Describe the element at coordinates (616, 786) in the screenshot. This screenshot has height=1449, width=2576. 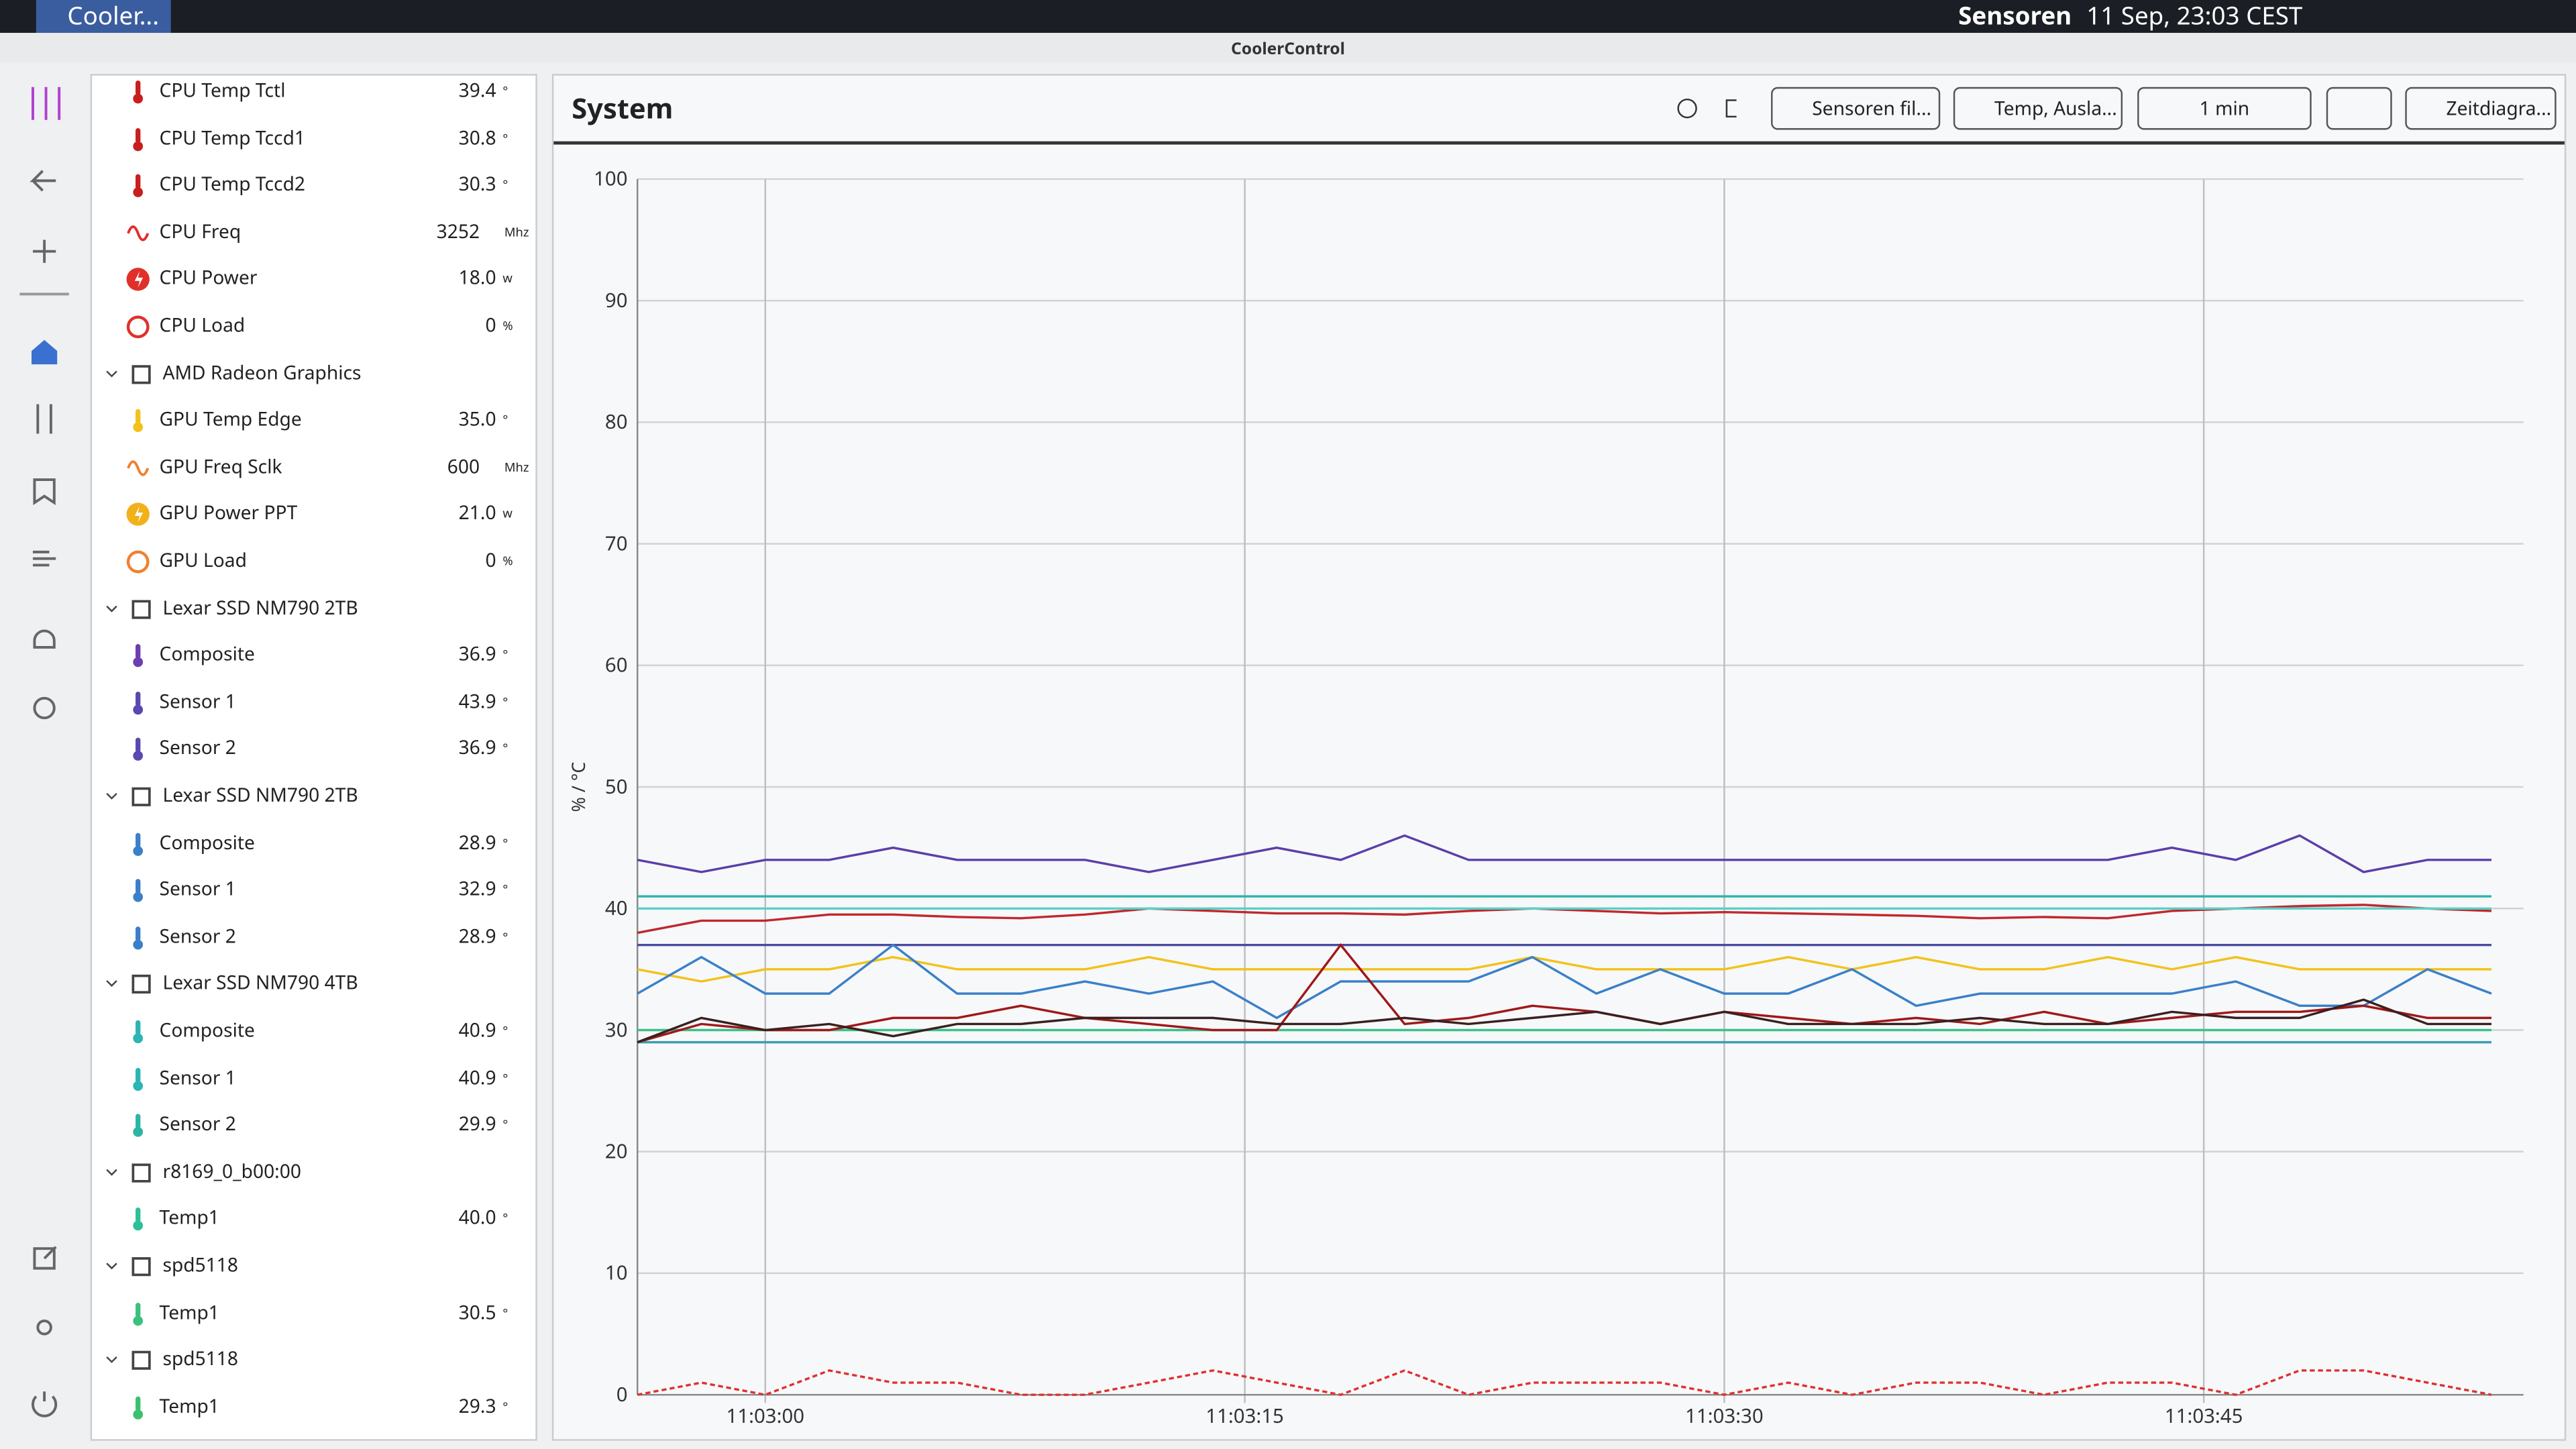
I see `y-tick-label: 50` at that location.